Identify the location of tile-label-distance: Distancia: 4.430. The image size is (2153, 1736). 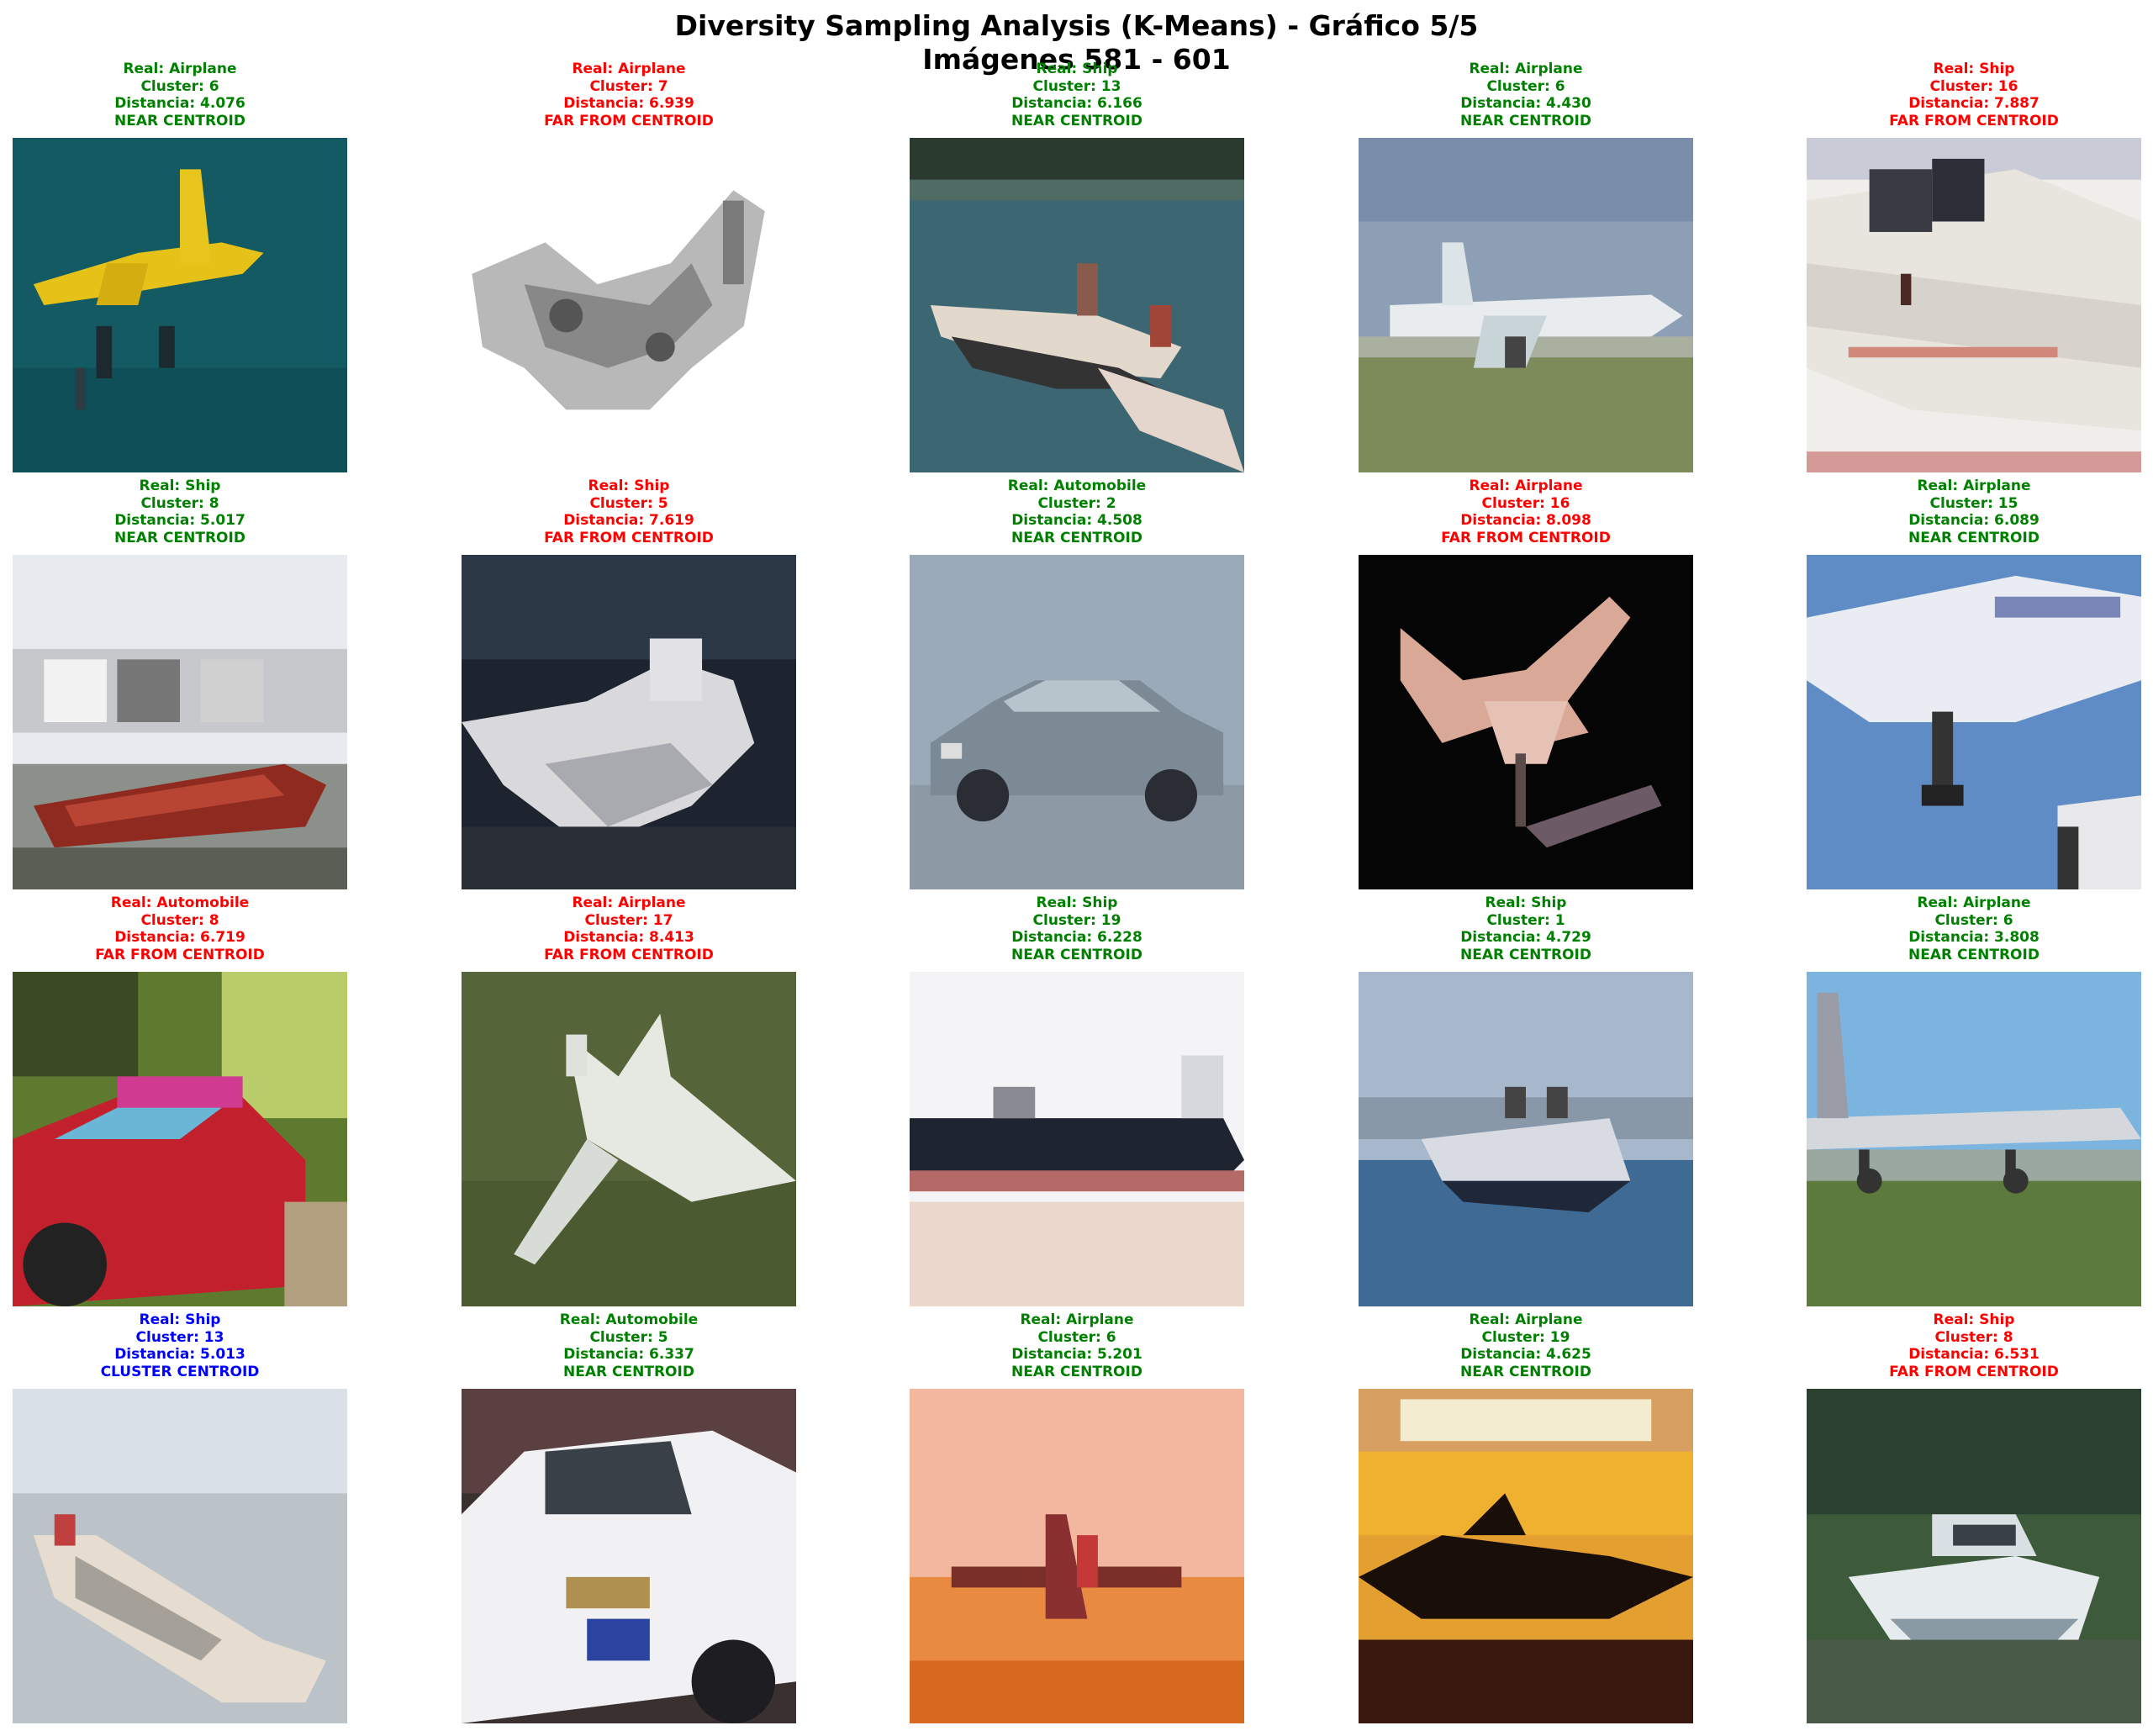
(1525, 103).